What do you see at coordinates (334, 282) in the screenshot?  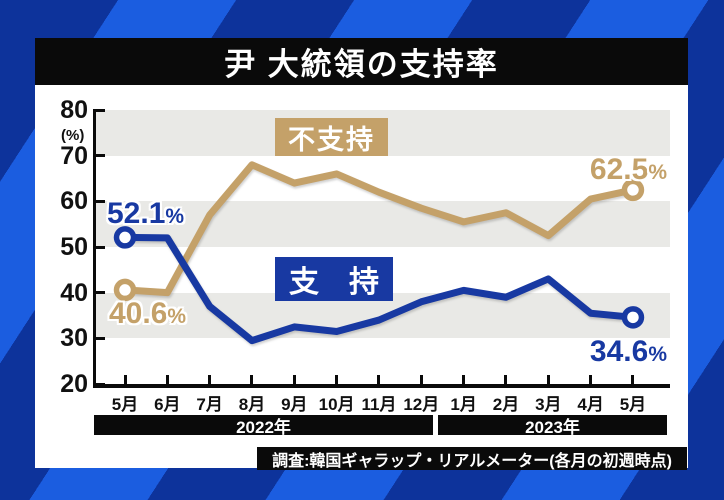 I see `legend-approval-label: 支 持` at bounding box center [334, 282].